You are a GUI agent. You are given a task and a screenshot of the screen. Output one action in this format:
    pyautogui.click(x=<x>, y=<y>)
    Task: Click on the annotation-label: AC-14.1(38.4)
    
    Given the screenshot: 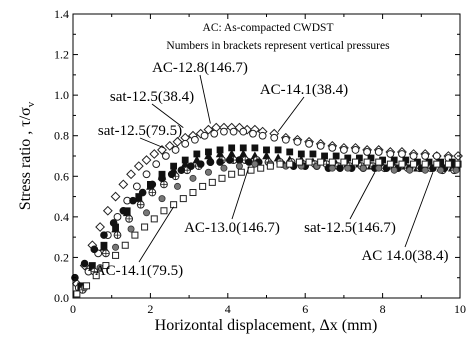 What is the action you would take?
    pyautogui.click(x=304, y=90)
    